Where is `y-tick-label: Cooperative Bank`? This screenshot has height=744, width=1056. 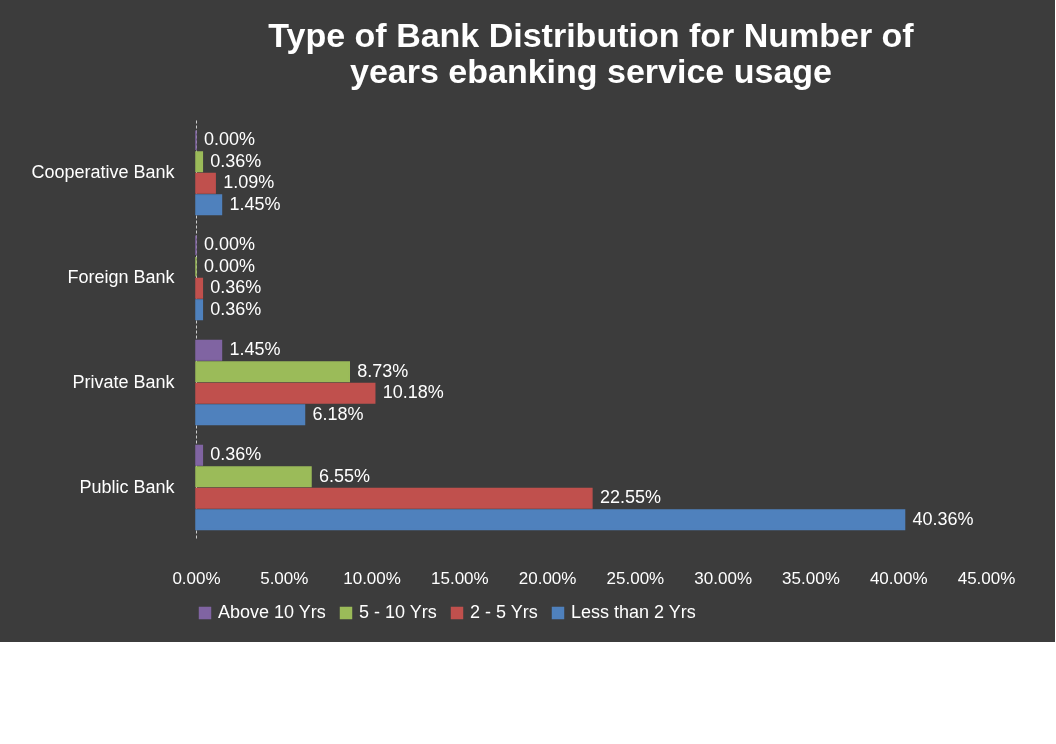
y-tick-label: Cooperative Bank is located at coordinates (103, 171).